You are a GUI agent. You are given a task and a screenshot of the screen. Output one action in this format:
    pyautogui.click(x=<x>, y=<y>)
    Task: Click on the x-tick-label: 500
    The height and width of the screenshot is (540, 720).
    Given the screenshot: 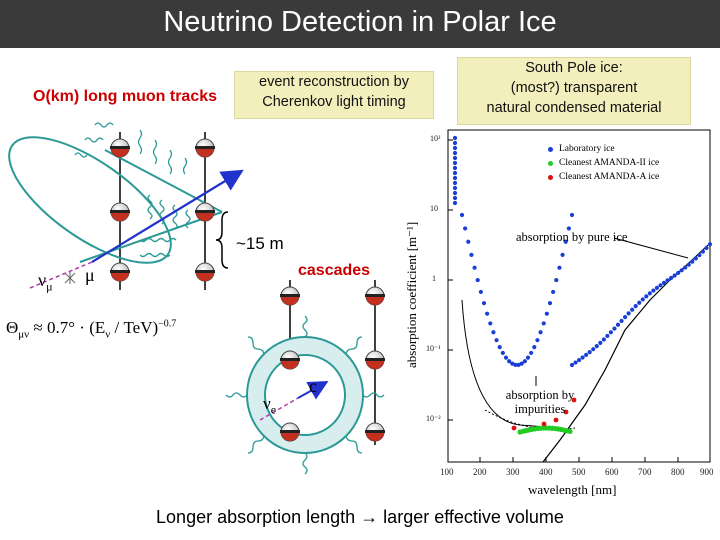 What is the action you would take?
    pyautogui.click(x=579, y=472)
    